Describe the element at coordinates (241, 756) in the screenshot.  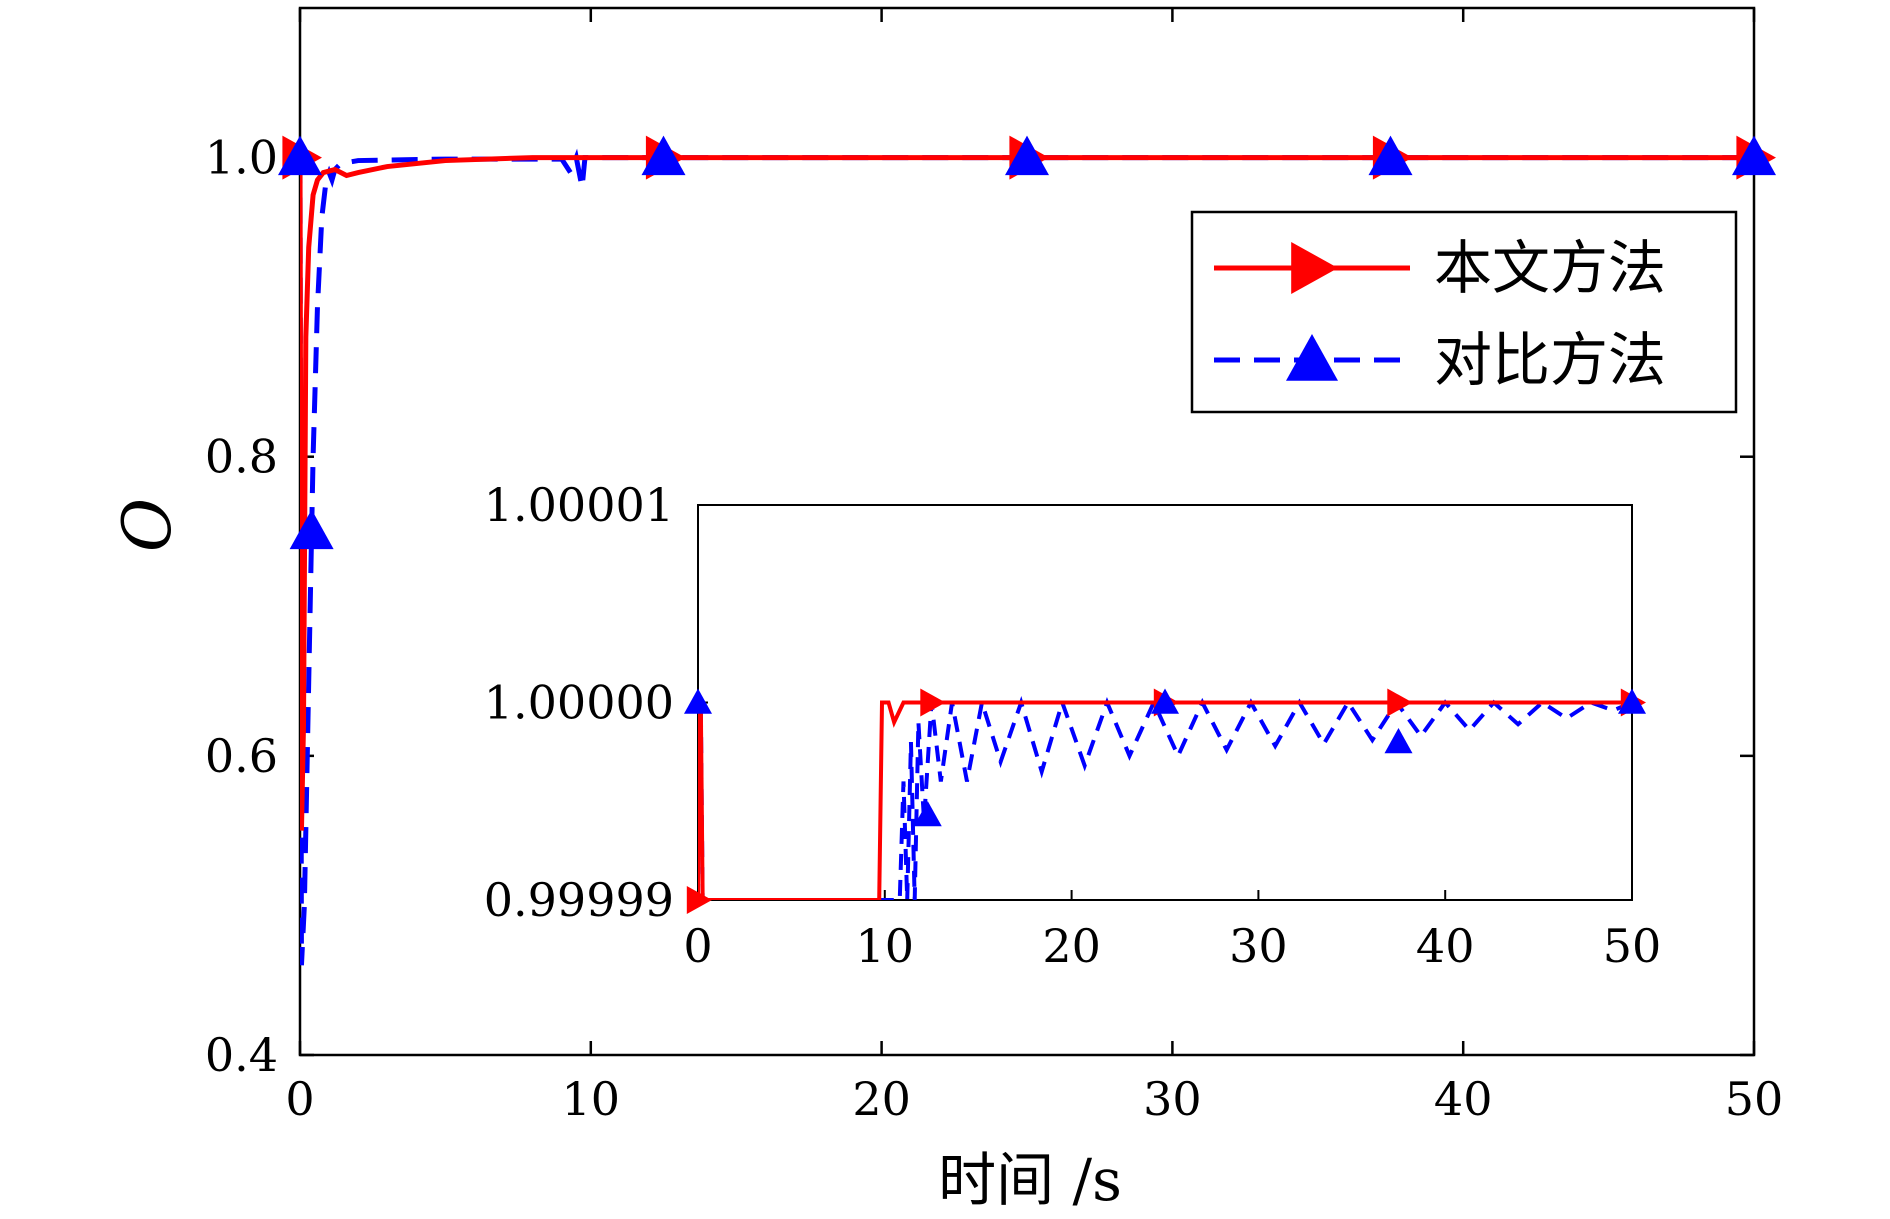
I see `y-tick-label-1: 0.6` at that location.